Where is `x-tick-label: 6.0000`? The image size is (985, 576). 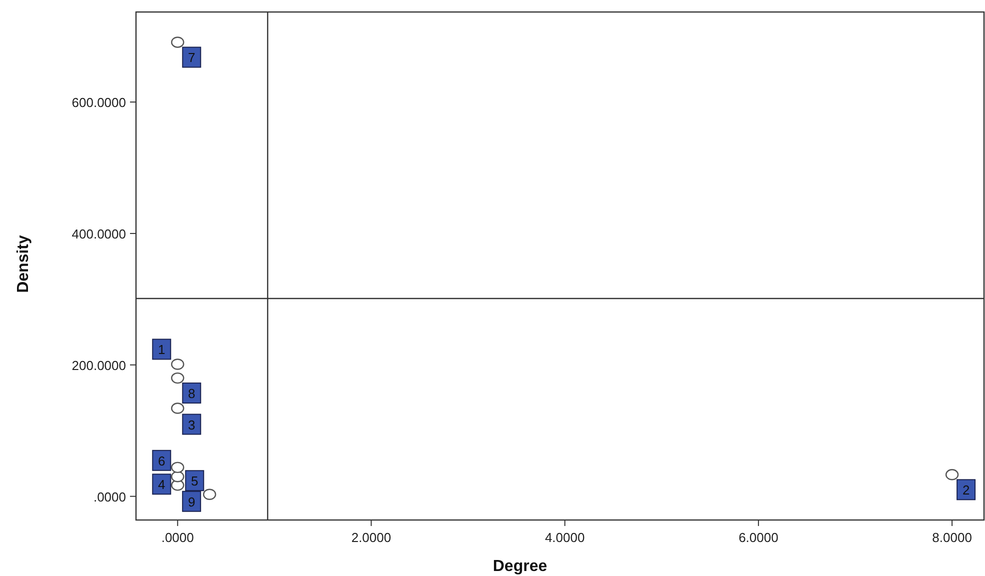
x-tick-label: 6.0000 is located at coordinates (758, 537).